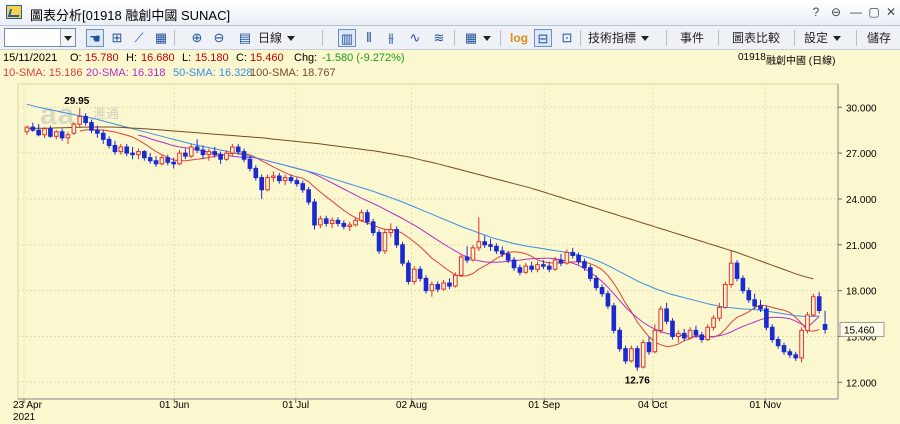  I want to click on open-label: O:, so click(76, 58).